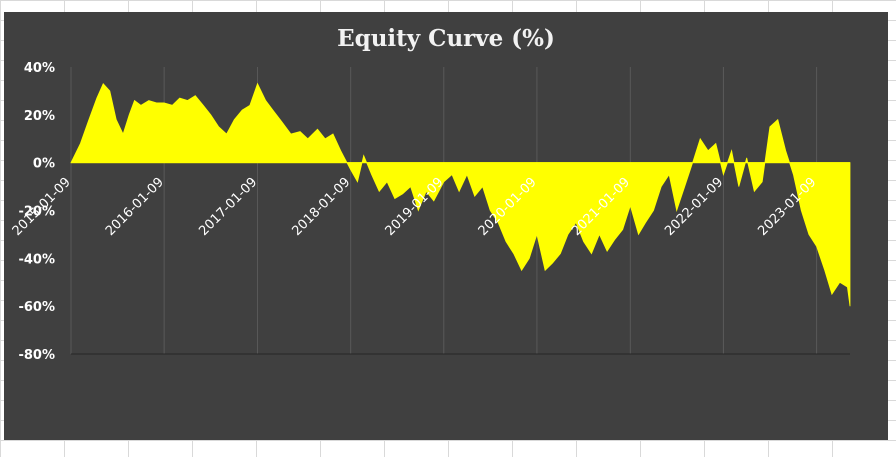  Describe the element at coordinates (44, 164) in the screenshot. I see `y-tick-label: 0%` at that location.